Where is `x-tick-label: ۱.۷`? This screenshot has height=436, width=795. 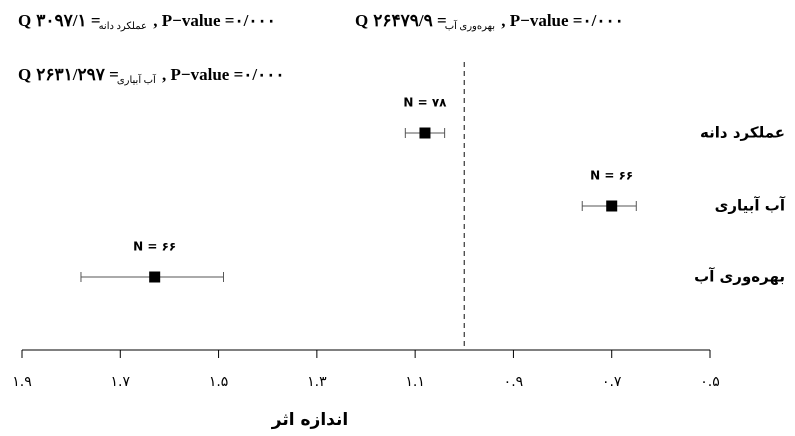 x-tick-label: ۱.۷ is located at coordinates (121, 382).